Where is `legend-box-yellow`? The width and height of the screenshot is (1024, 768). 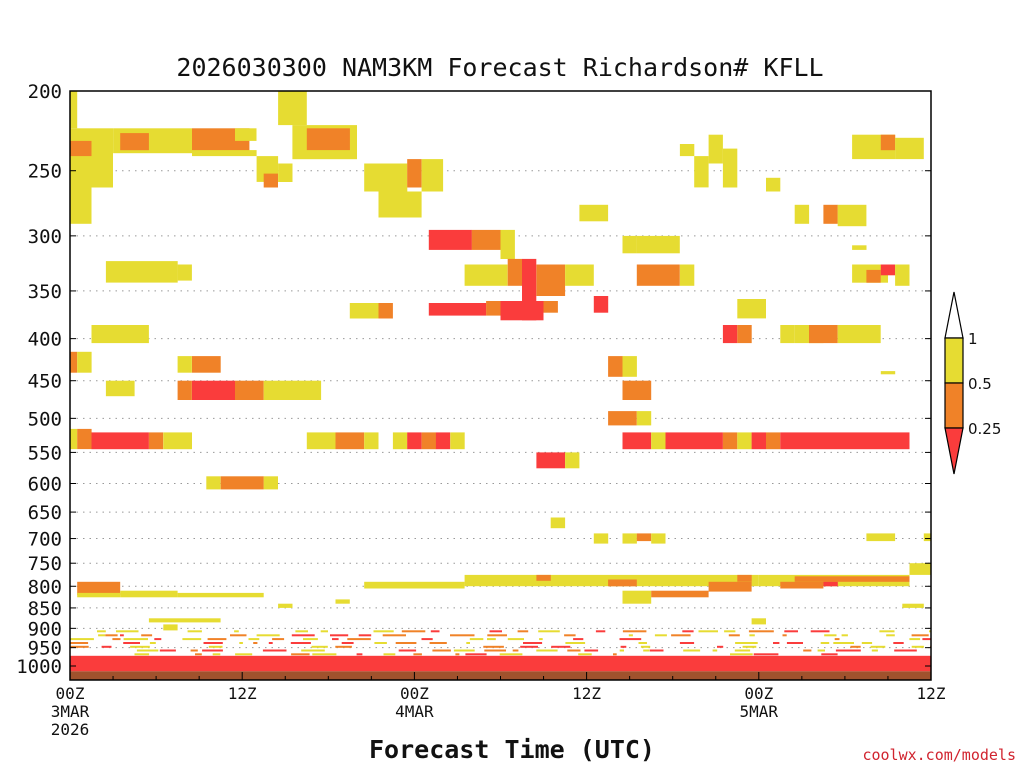
legend-box-yellow is located at coordinates (954, 360).